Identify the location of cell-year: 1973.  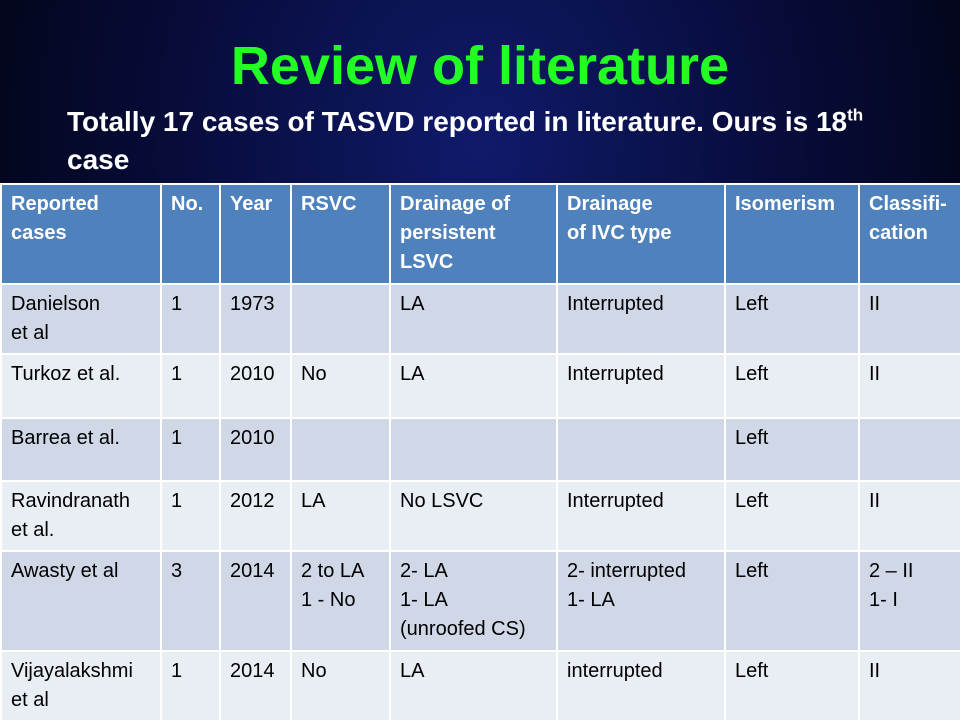
(255, 319).